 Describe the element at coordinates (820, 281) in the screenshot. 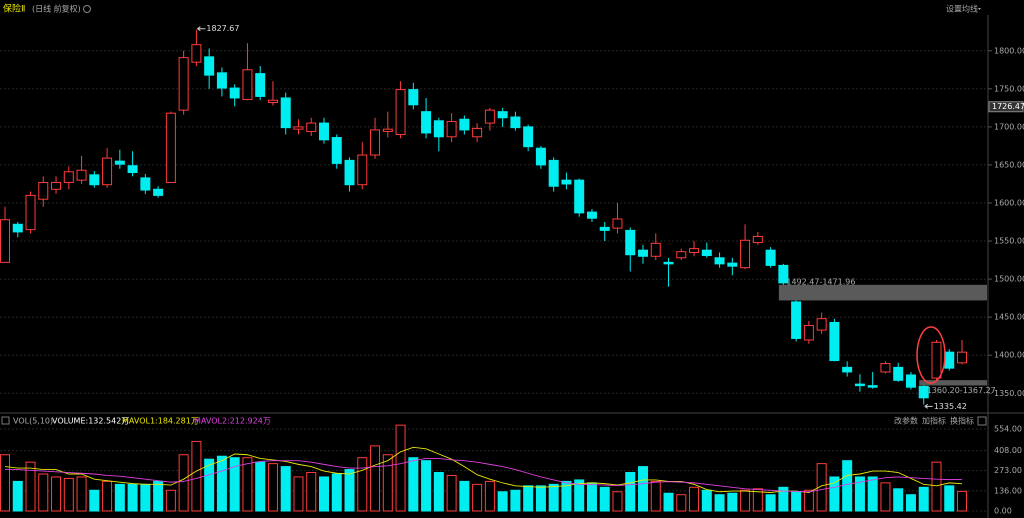

I see `gap-label: 1492.47-1471.96` at that location.